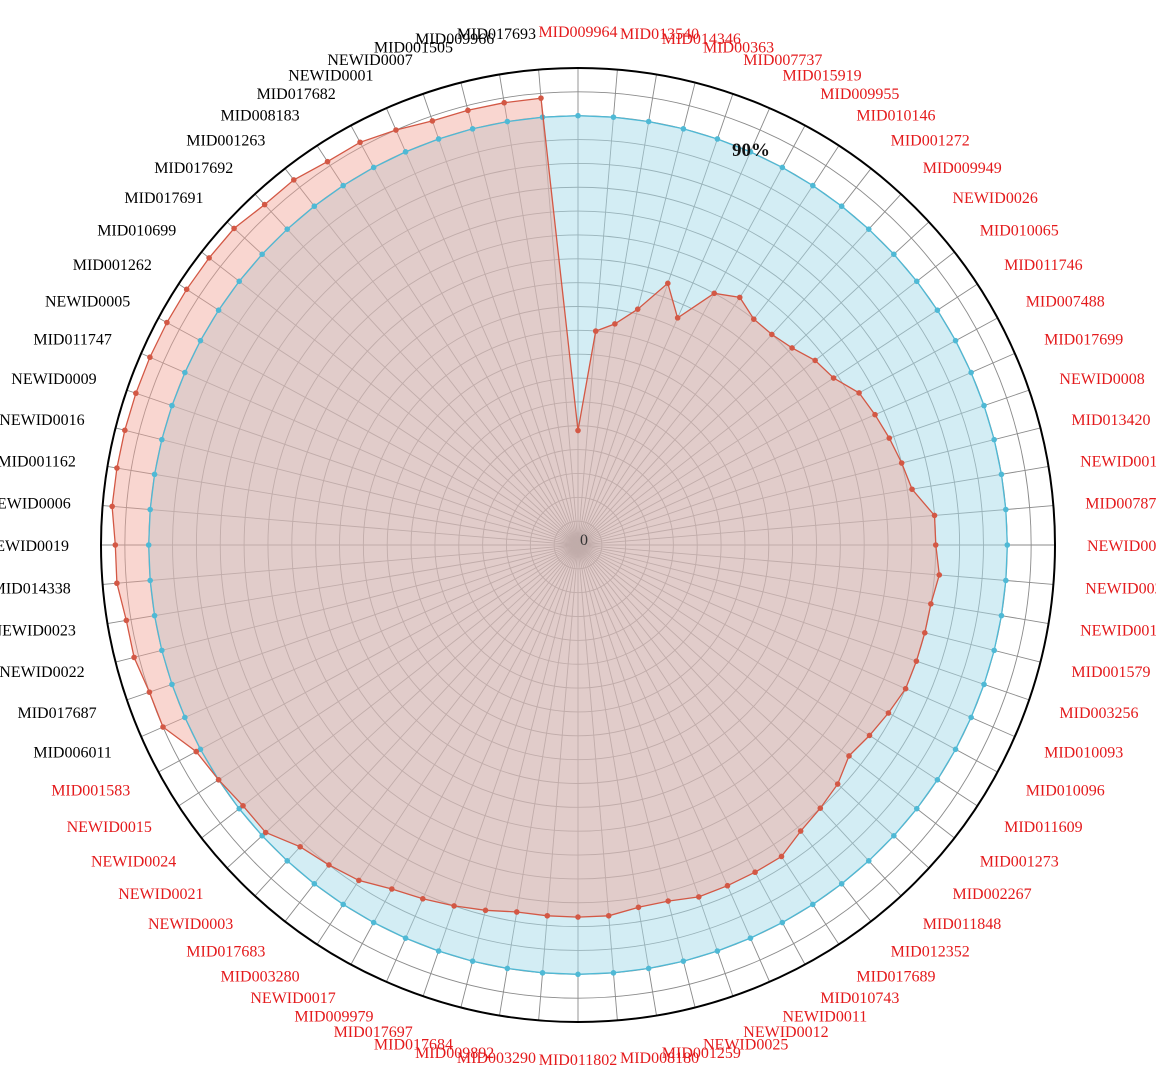 The height and width of the screenshot is (1087, 1156). I want to click on category-label: MID017693, so click(496, 34).